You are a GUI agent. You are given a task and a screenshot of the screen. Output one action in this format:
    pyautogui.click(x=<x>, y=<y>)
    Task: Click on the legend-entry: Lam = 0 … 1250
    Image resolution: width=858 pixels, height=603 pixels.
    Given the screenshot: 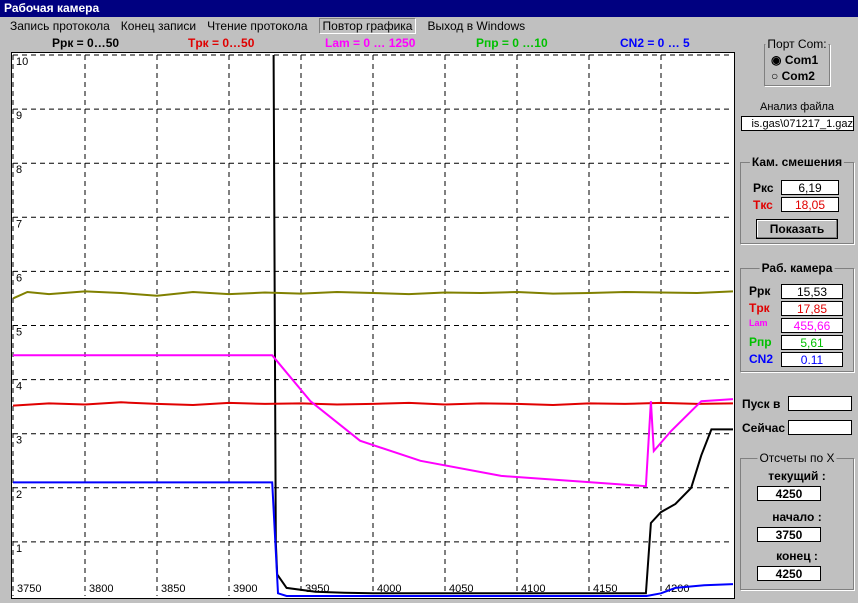 What is the action you would take?
    pyautogui.click(x=370, y=43)
    